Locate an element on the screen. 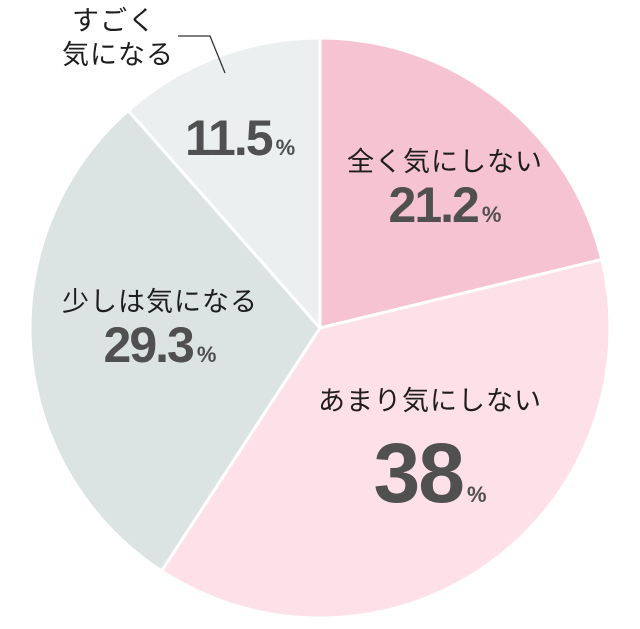  slice-name: 少しは気になる is located at coordinates (160, 302).